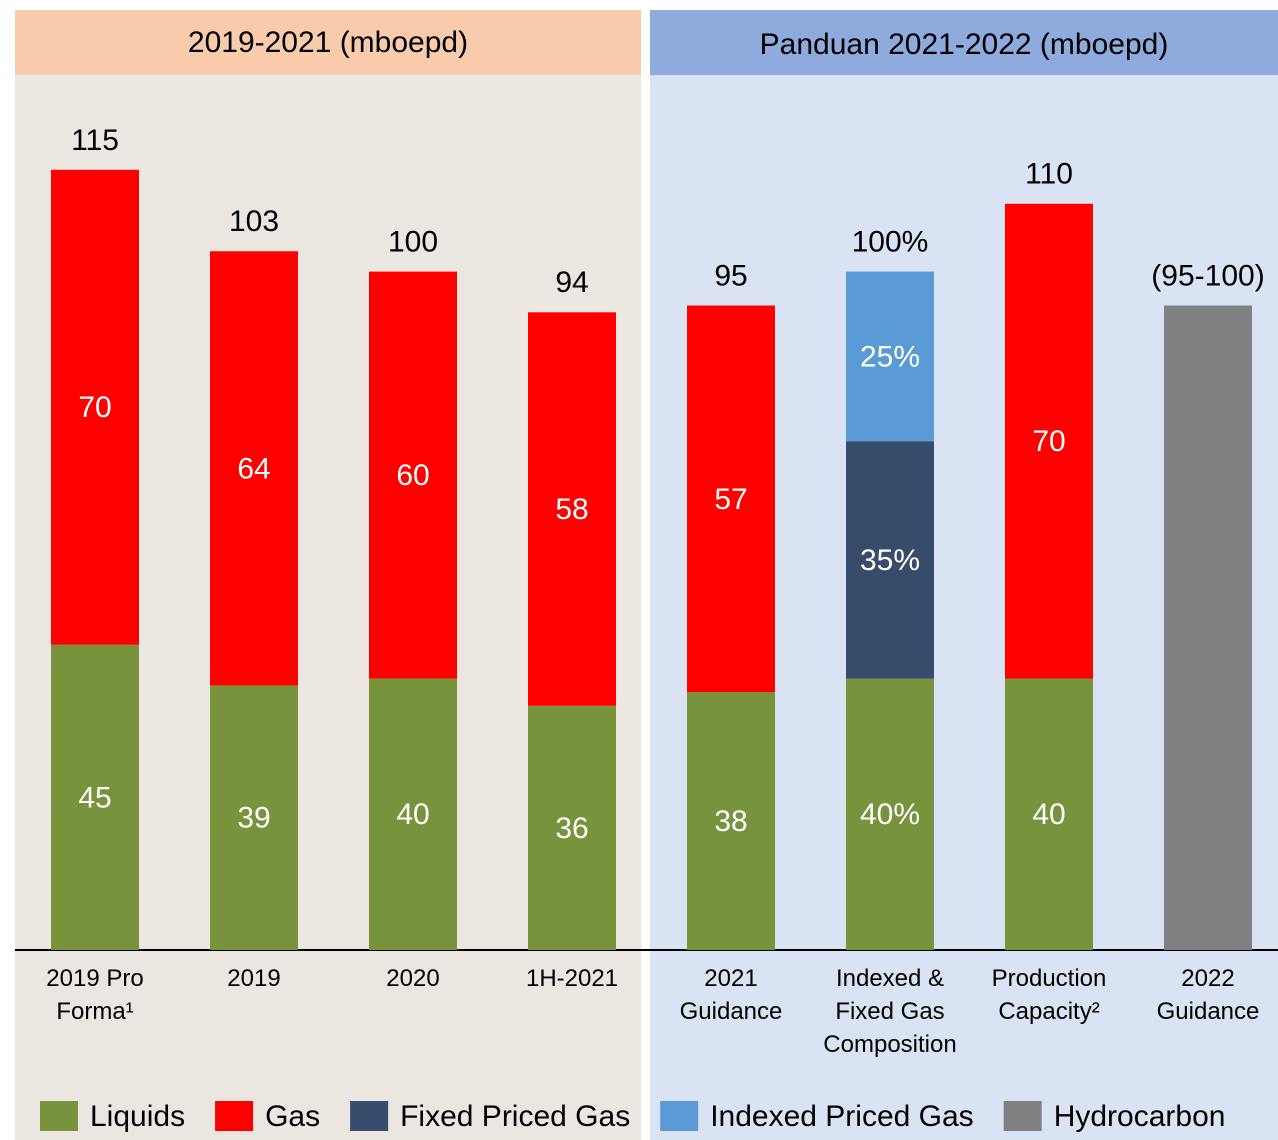 This screenshot has height=1140, width=1278. What do you see at coordinates (841, 1116) in the screenshot?
I see `legend-label: Indexed Priced Gas` at bounding box center [841, 1116].